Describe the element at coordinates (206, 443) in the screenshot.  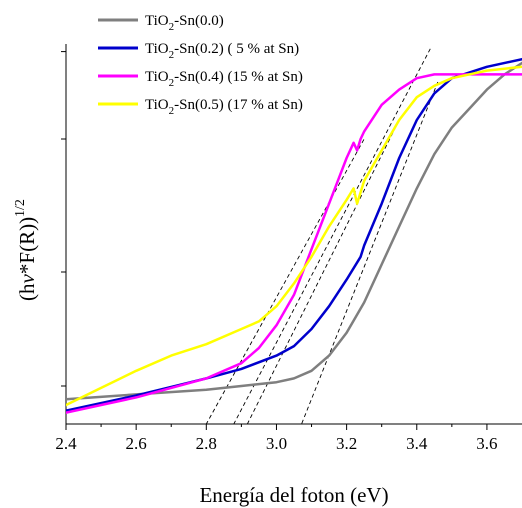
I see `x-tick-label: 2.8` at that location.